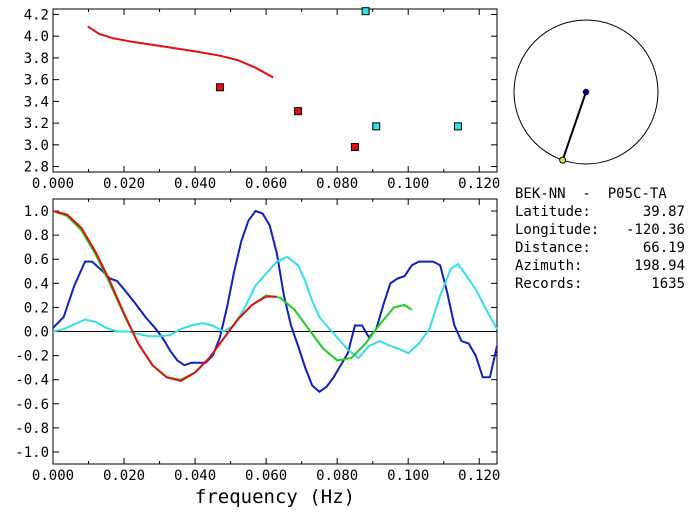  I want to click on top-plot-x-tick-label: 0.100, so click(408, 184).